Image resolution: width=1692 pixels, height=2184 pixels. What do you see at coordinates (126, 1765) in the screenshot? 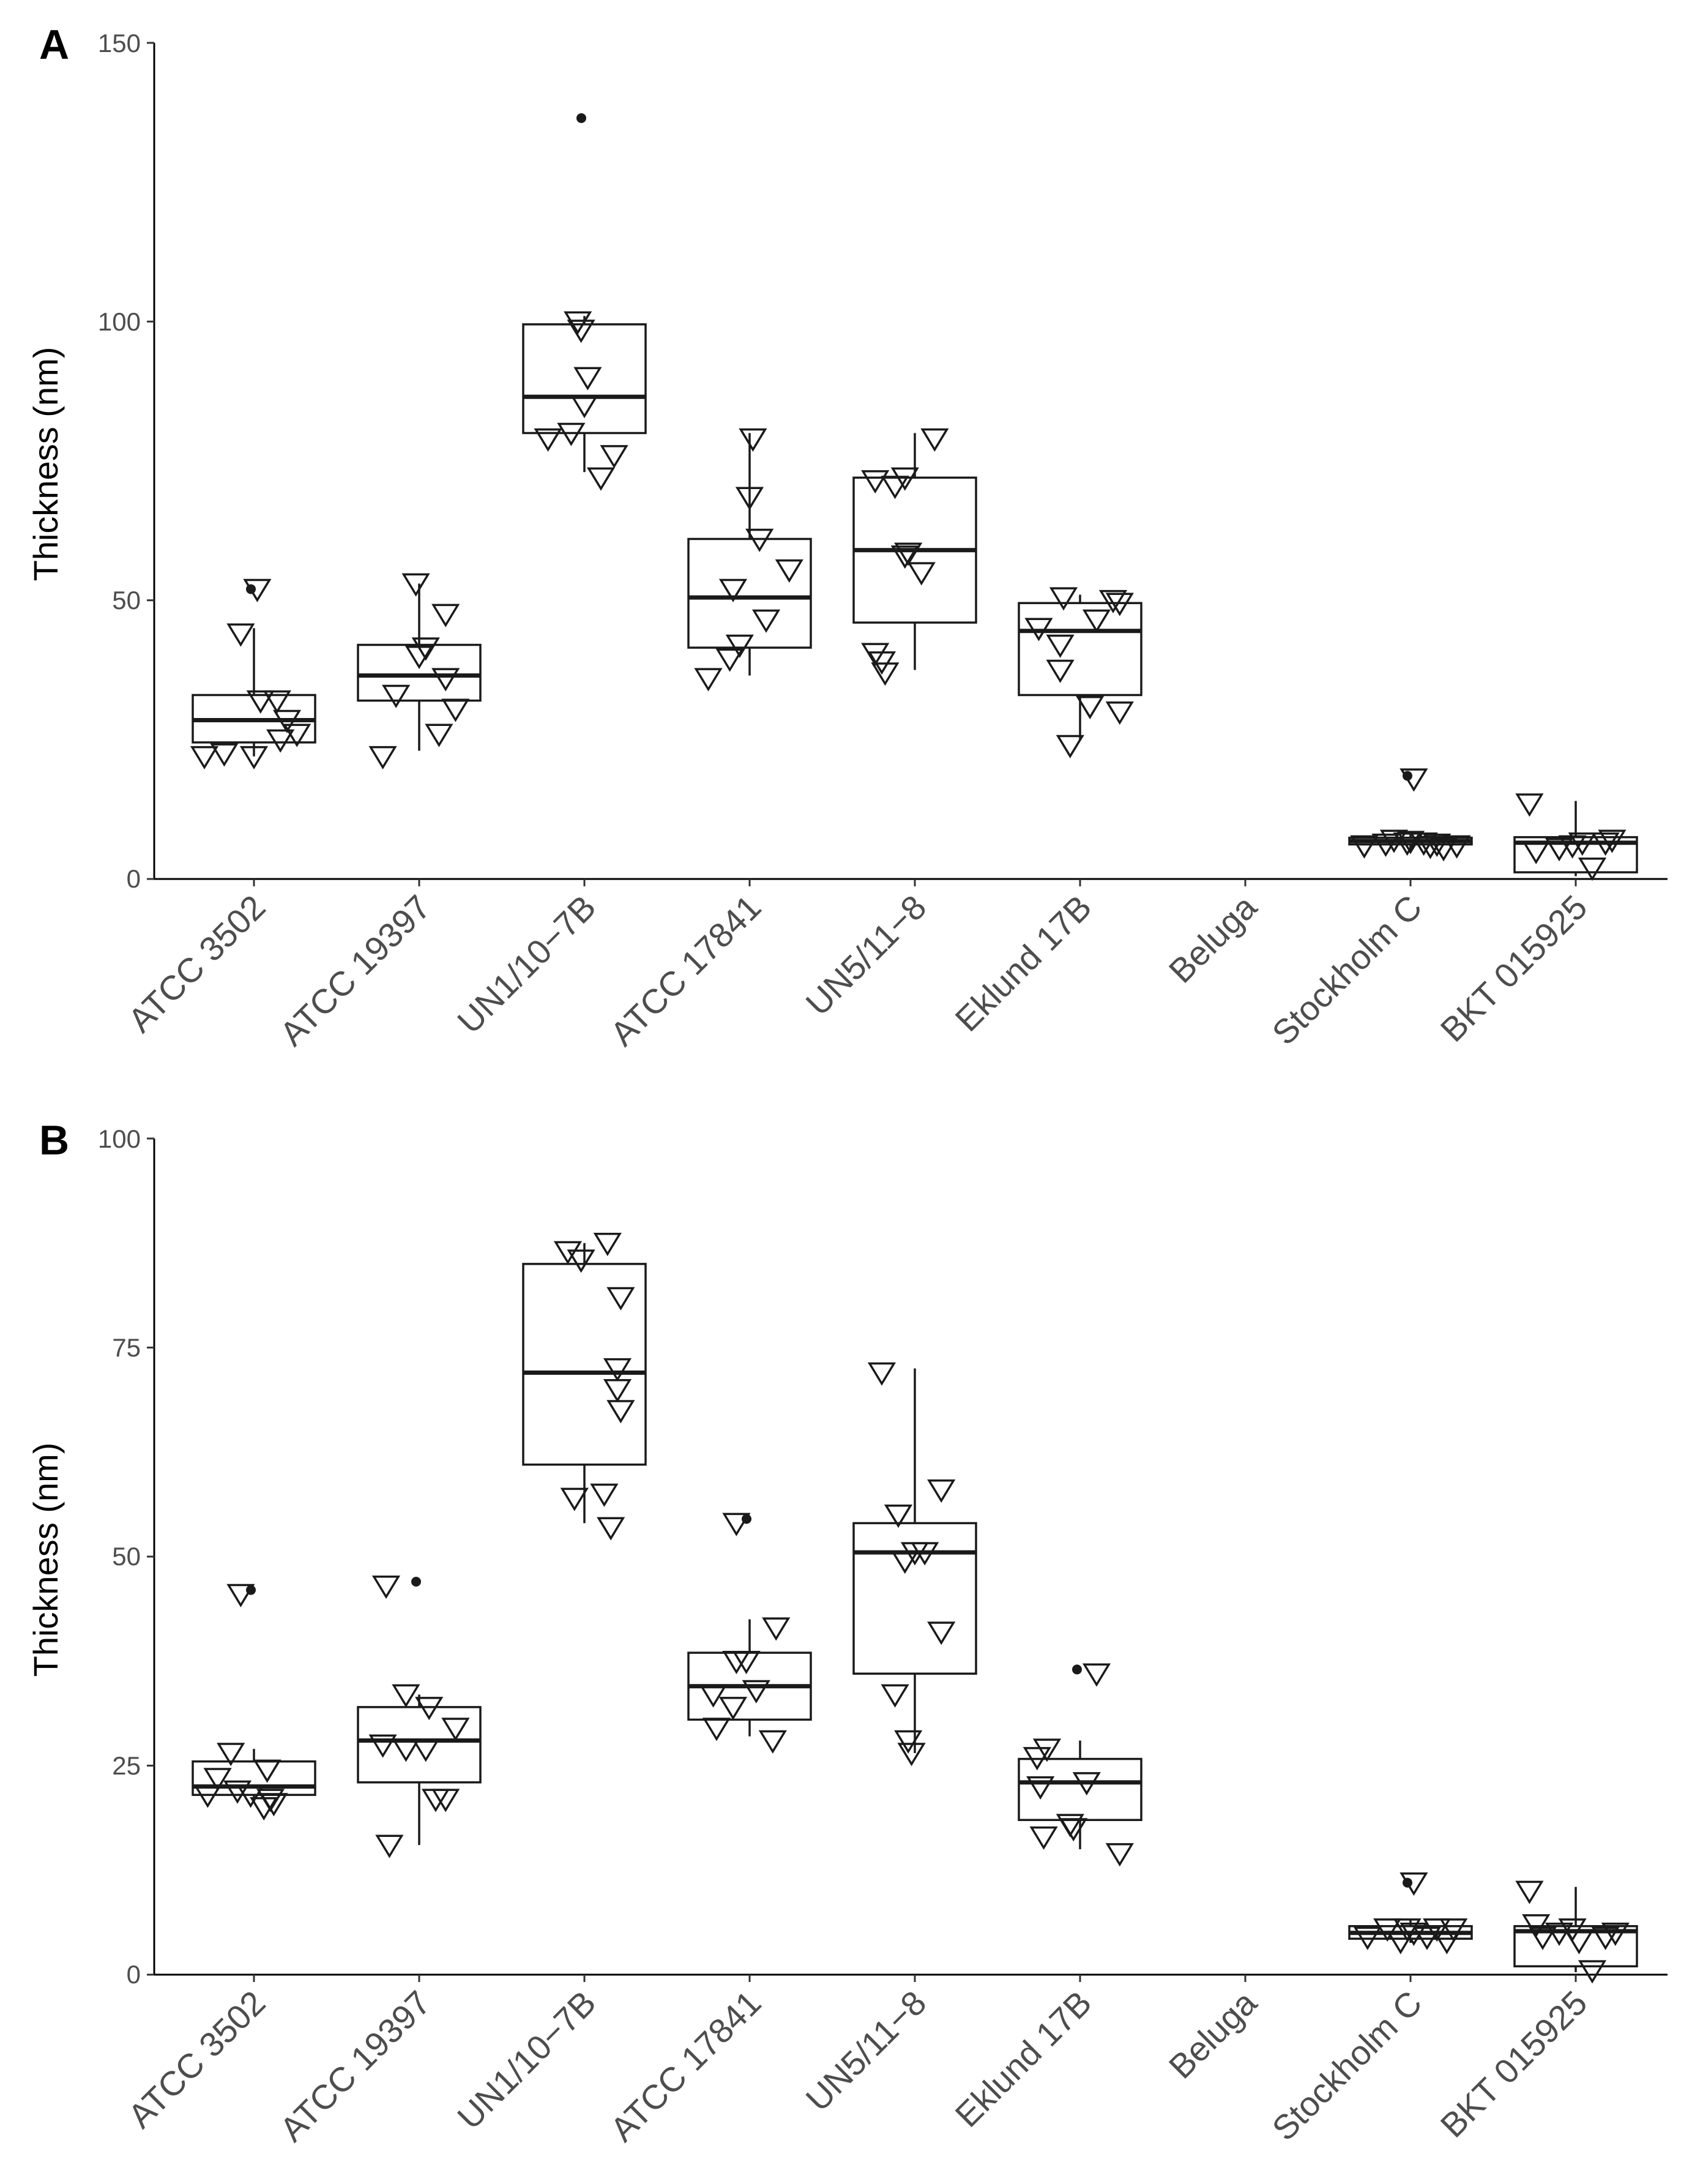
I see `y-tick-label: 25` at bounding box center [126, 1765].